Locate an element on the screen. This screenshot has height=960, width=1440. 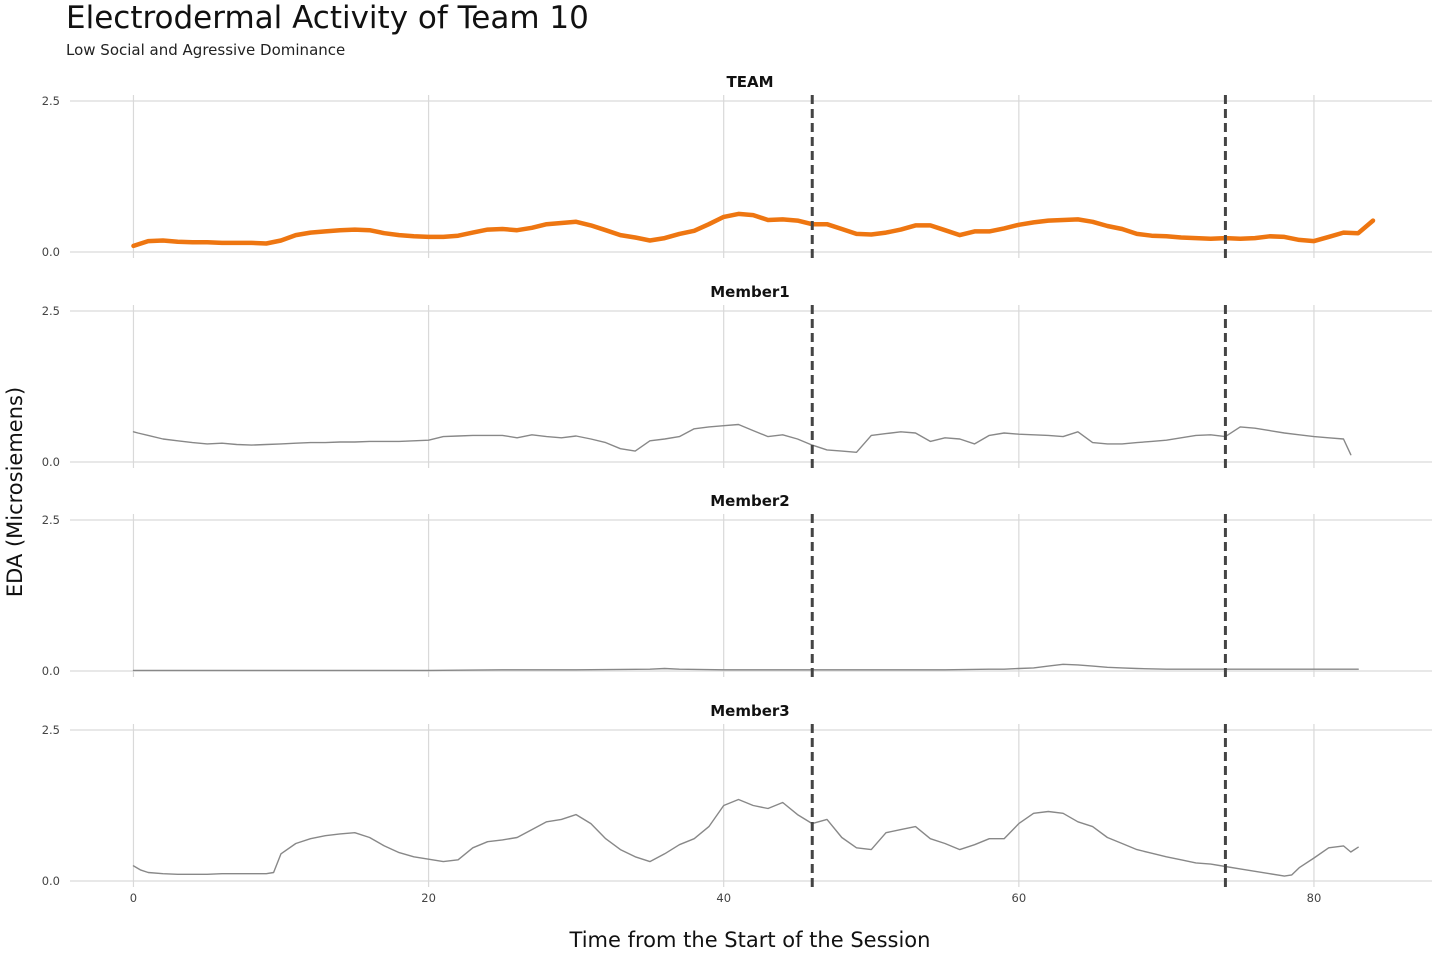
x-tick-label: 40 is located at coordinates (723, 898).